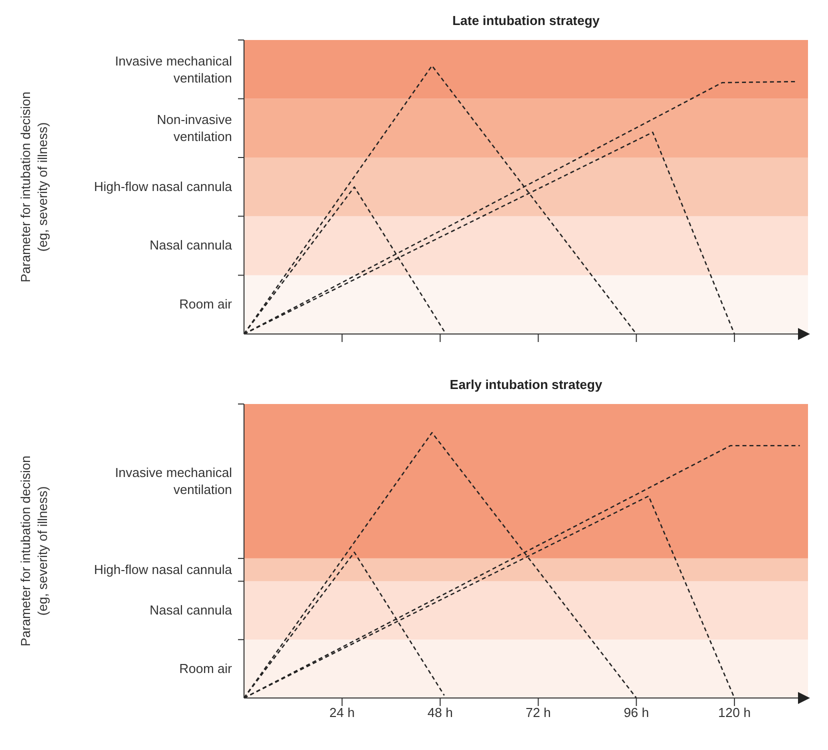 The width and height of the screenshot is (828, 750). Describe the element at coordinates (194, 128) in the screenshot. I see `band-label: Non-invasive ventilation` at that location.